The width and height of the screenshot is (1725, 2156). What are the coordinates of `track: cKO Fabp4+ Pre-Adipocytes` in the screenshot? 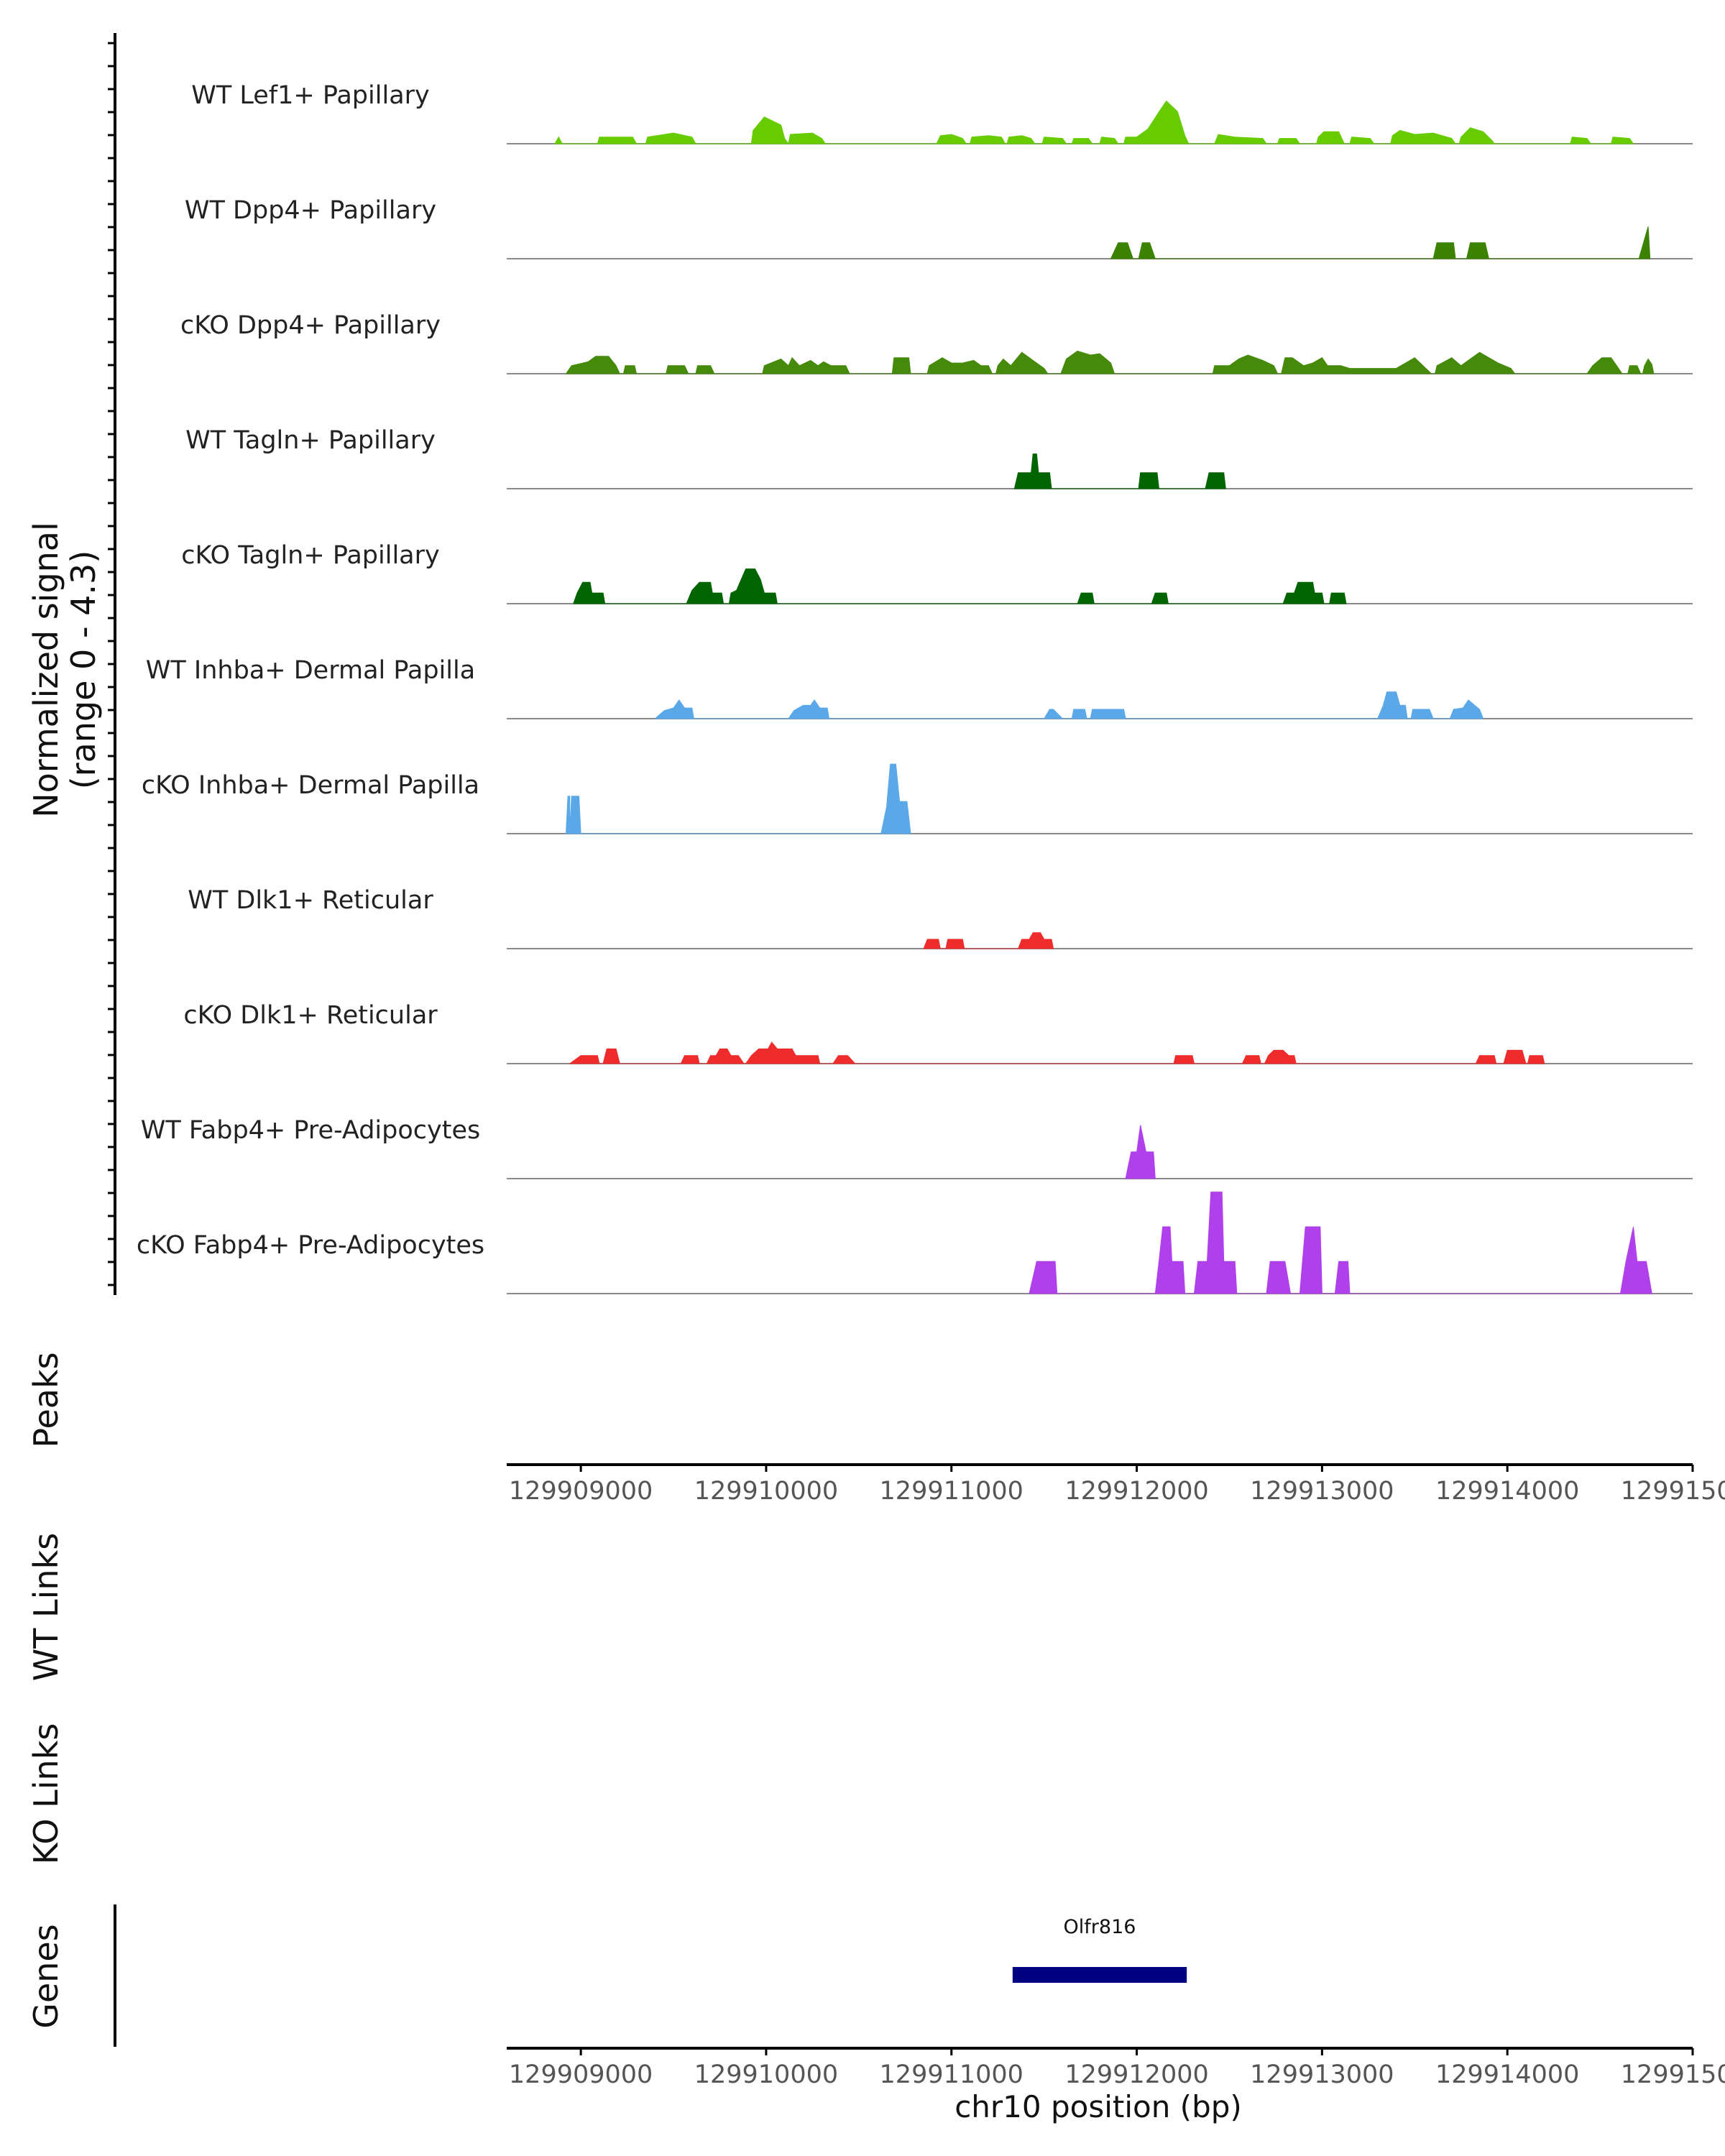 It's located at (915, 1243).